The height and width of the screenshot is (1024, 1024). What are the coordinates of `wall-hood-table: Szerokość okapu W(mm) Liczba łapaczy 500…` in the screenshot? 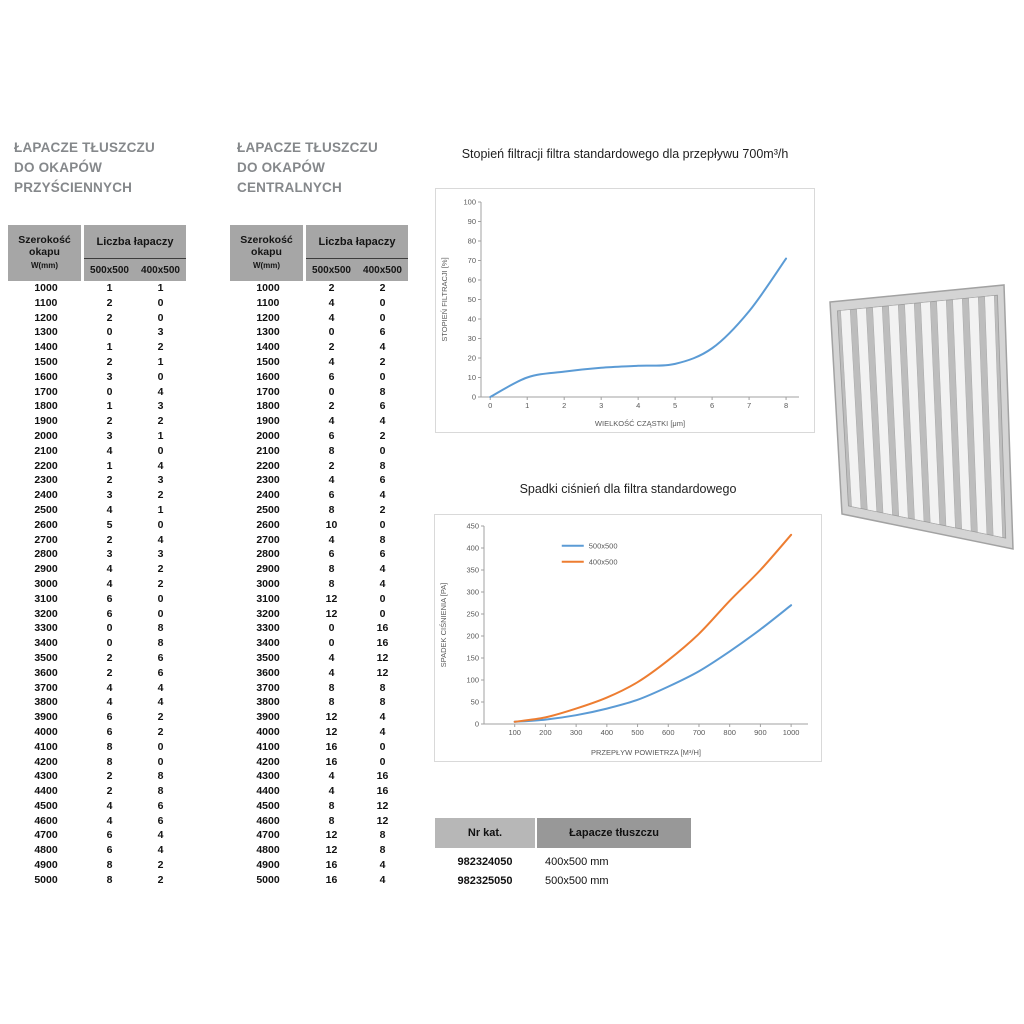 It's located at (97, 556).